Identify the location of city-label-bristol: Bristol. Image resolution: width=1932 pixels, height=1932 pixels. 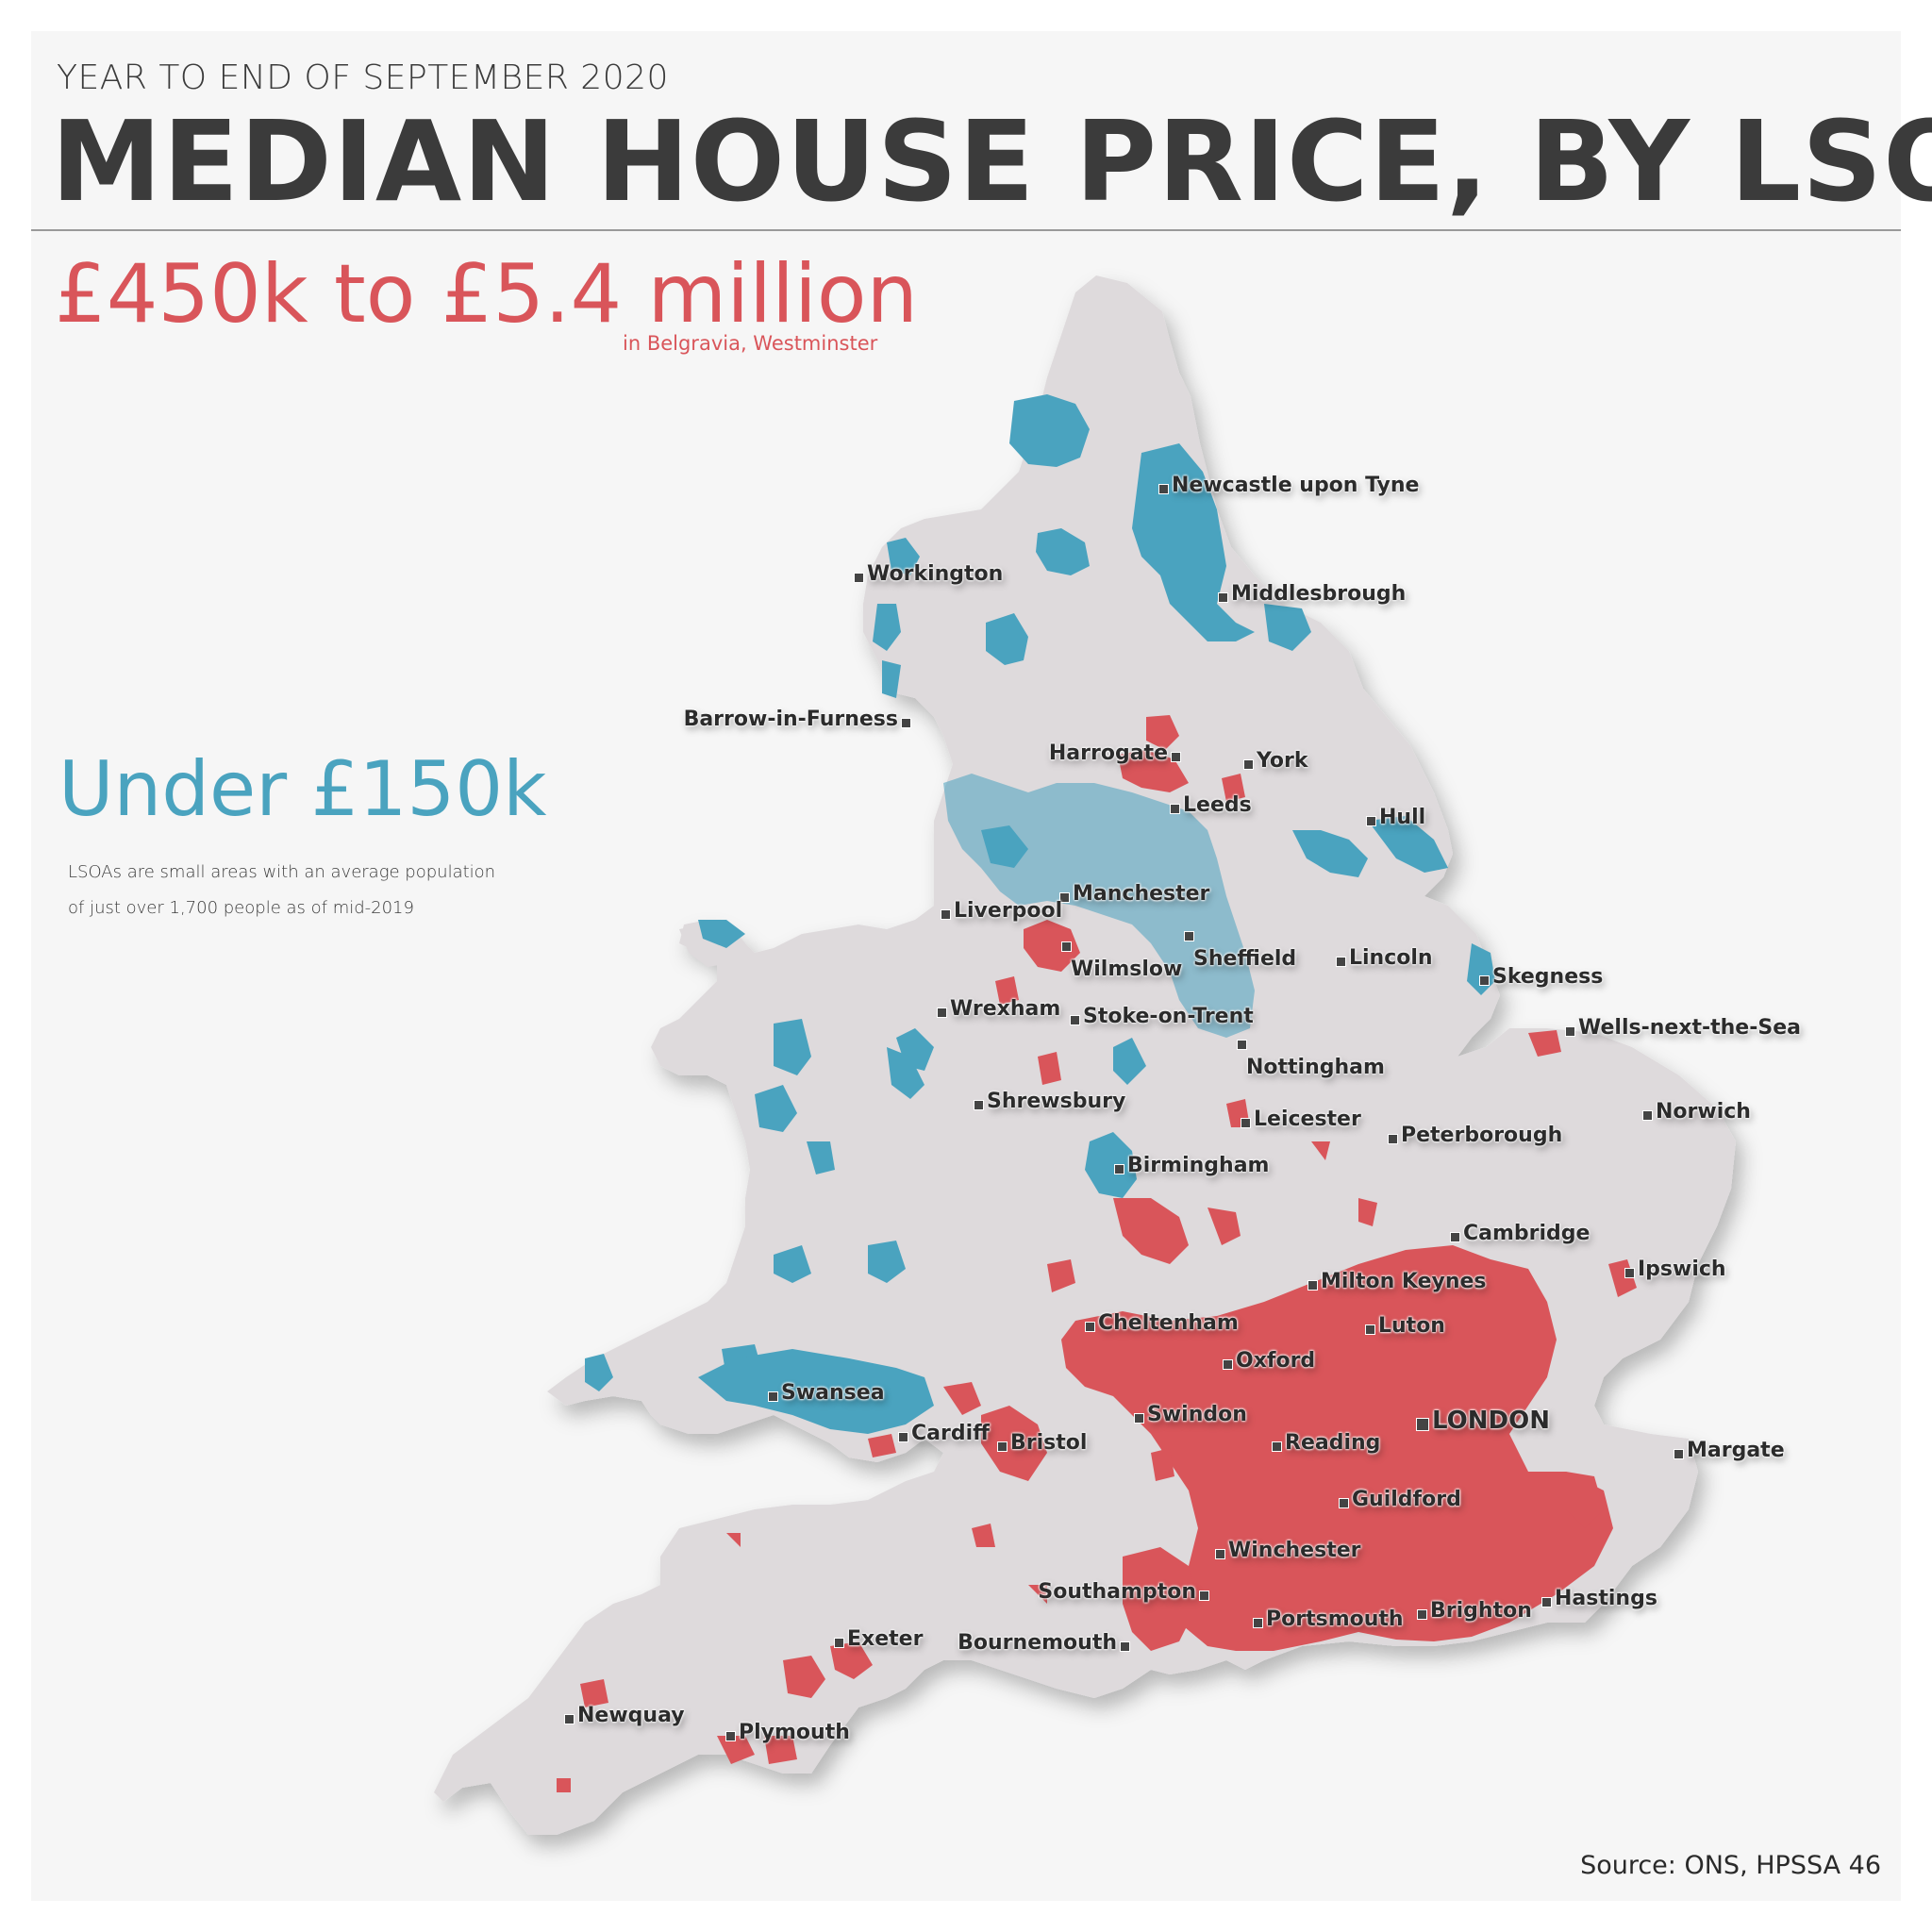
(1042, 1444).